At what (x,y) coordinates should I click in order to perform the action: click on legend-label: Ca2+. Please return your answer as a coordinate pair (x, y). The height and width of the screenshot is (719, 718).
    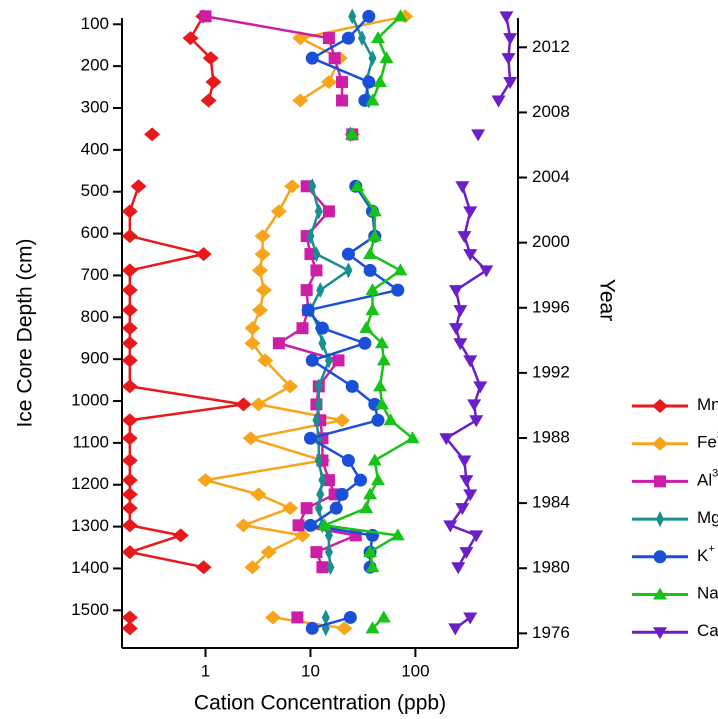
    Looking at the image, I should click on (707, 629).